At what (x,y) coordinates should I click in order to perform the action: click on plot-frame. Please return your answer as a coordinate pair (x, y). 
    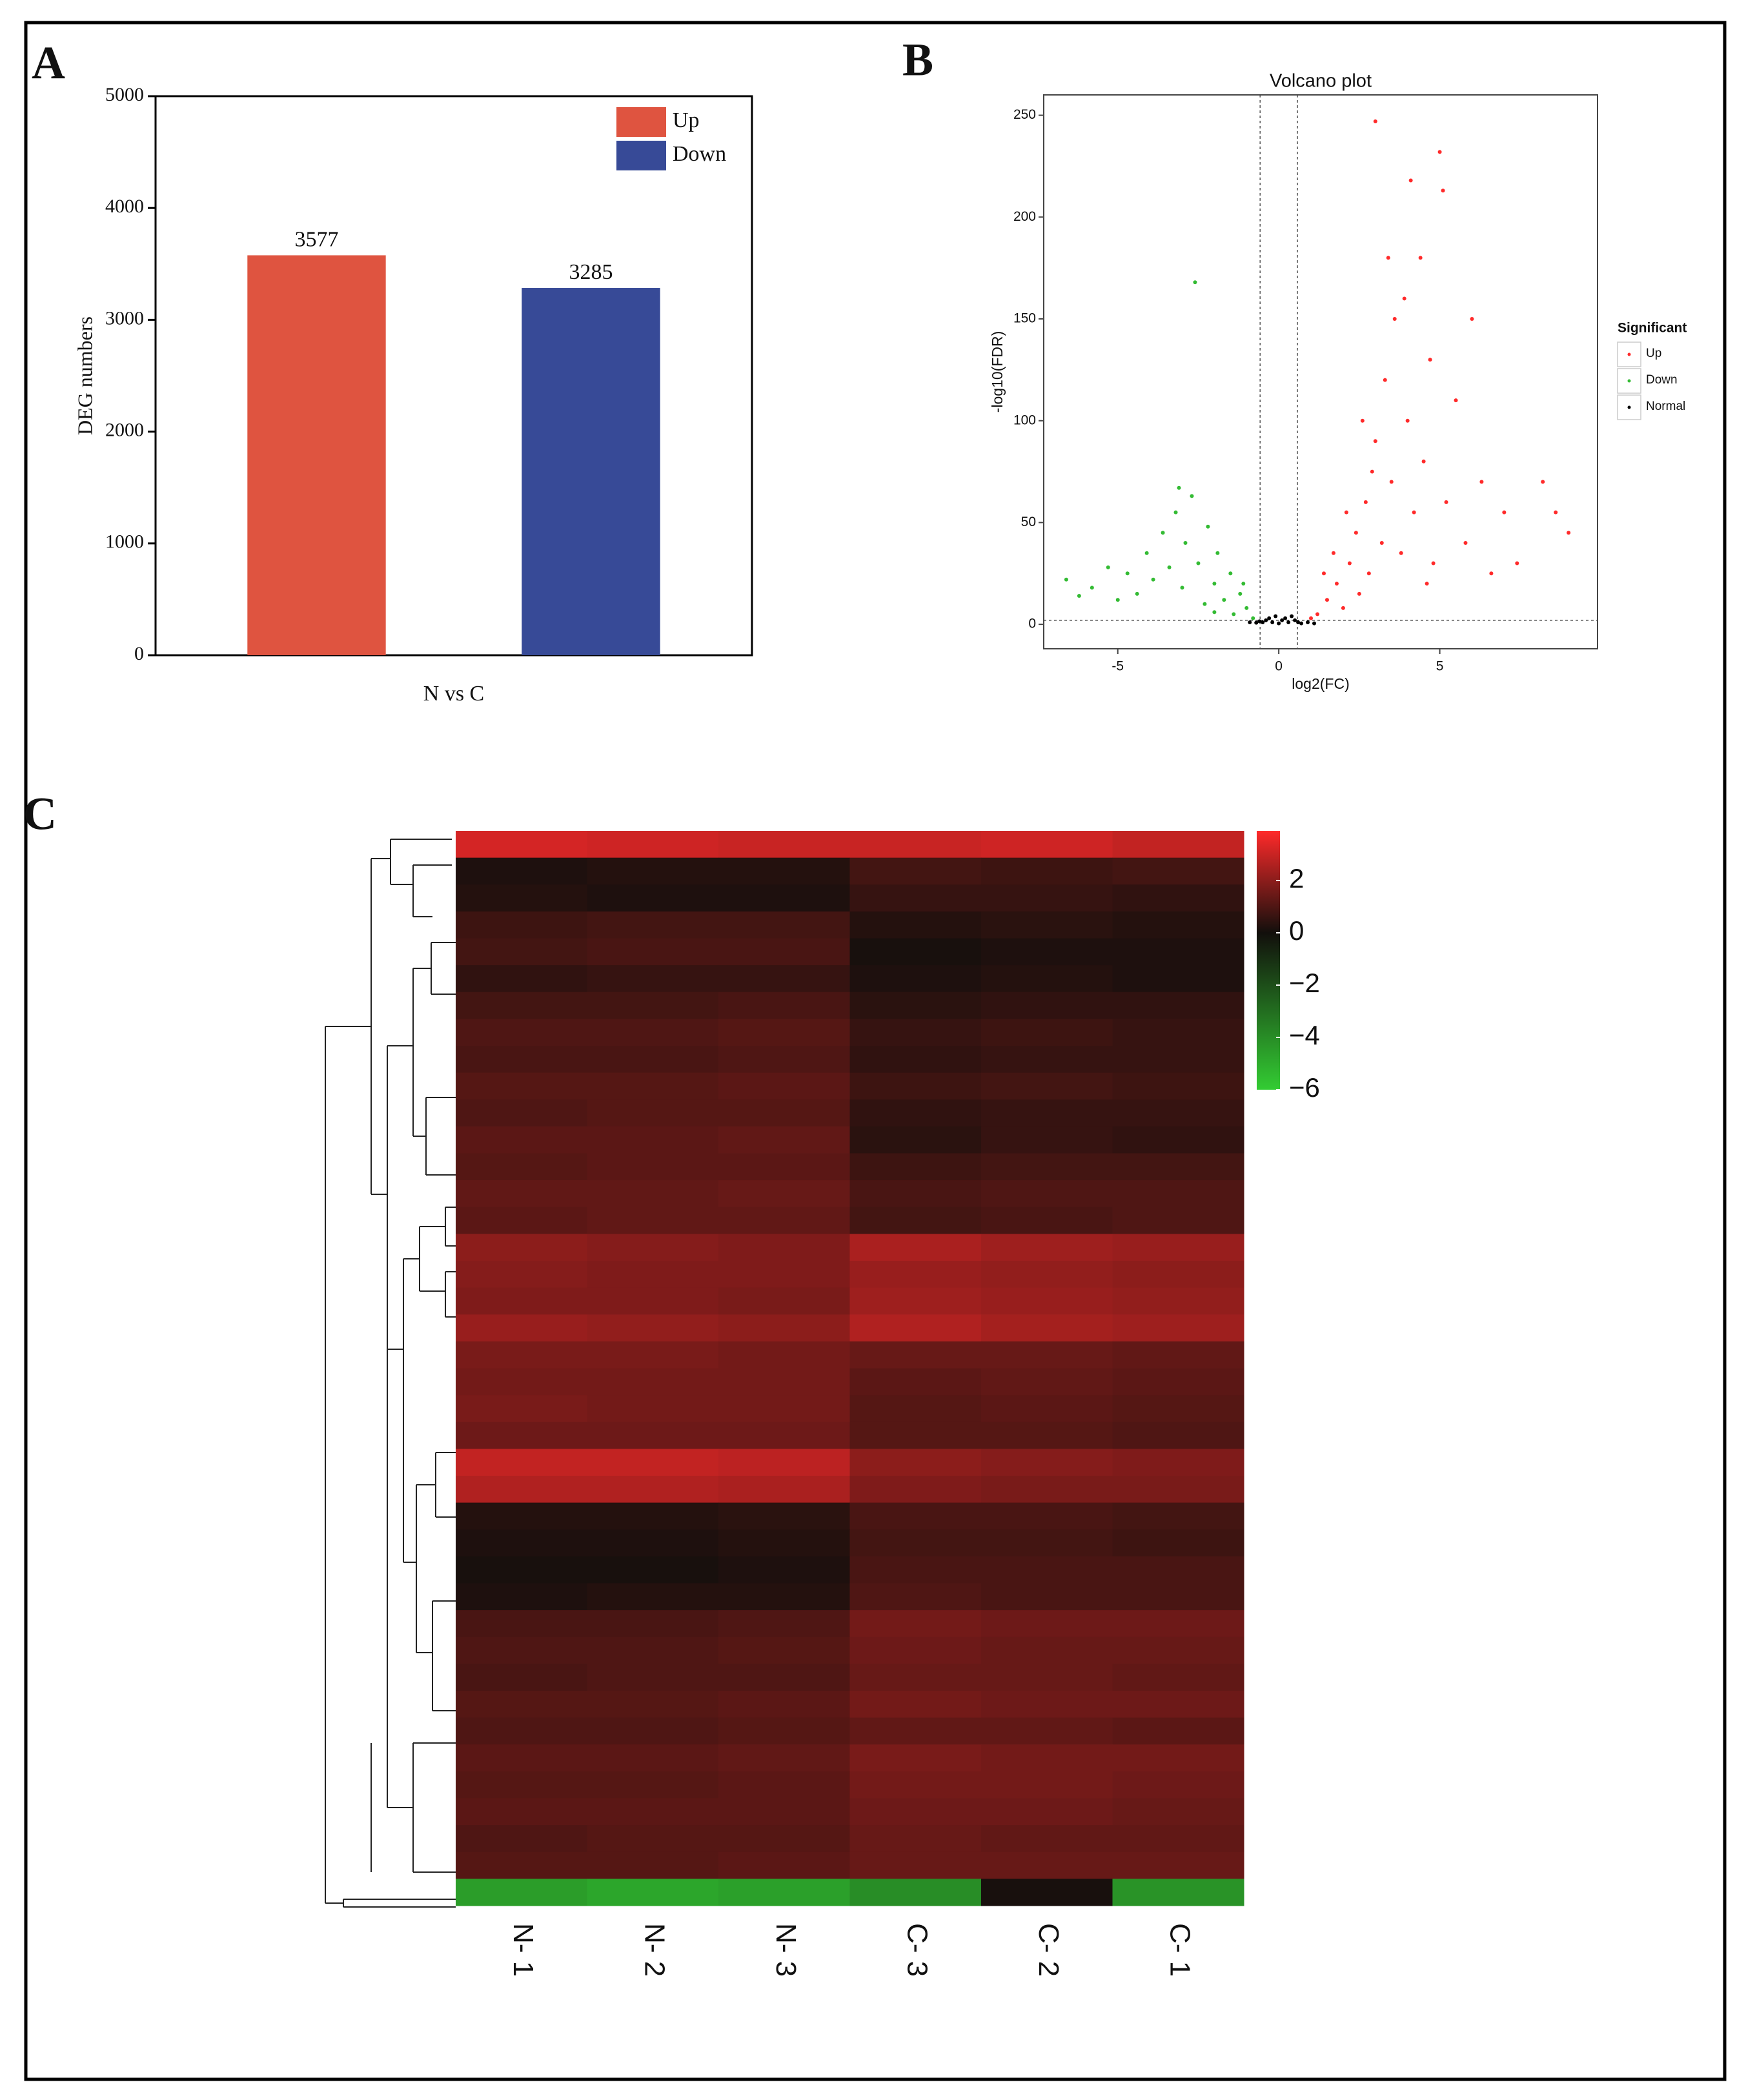
    Looking at the image, I should click on (1321, 371).